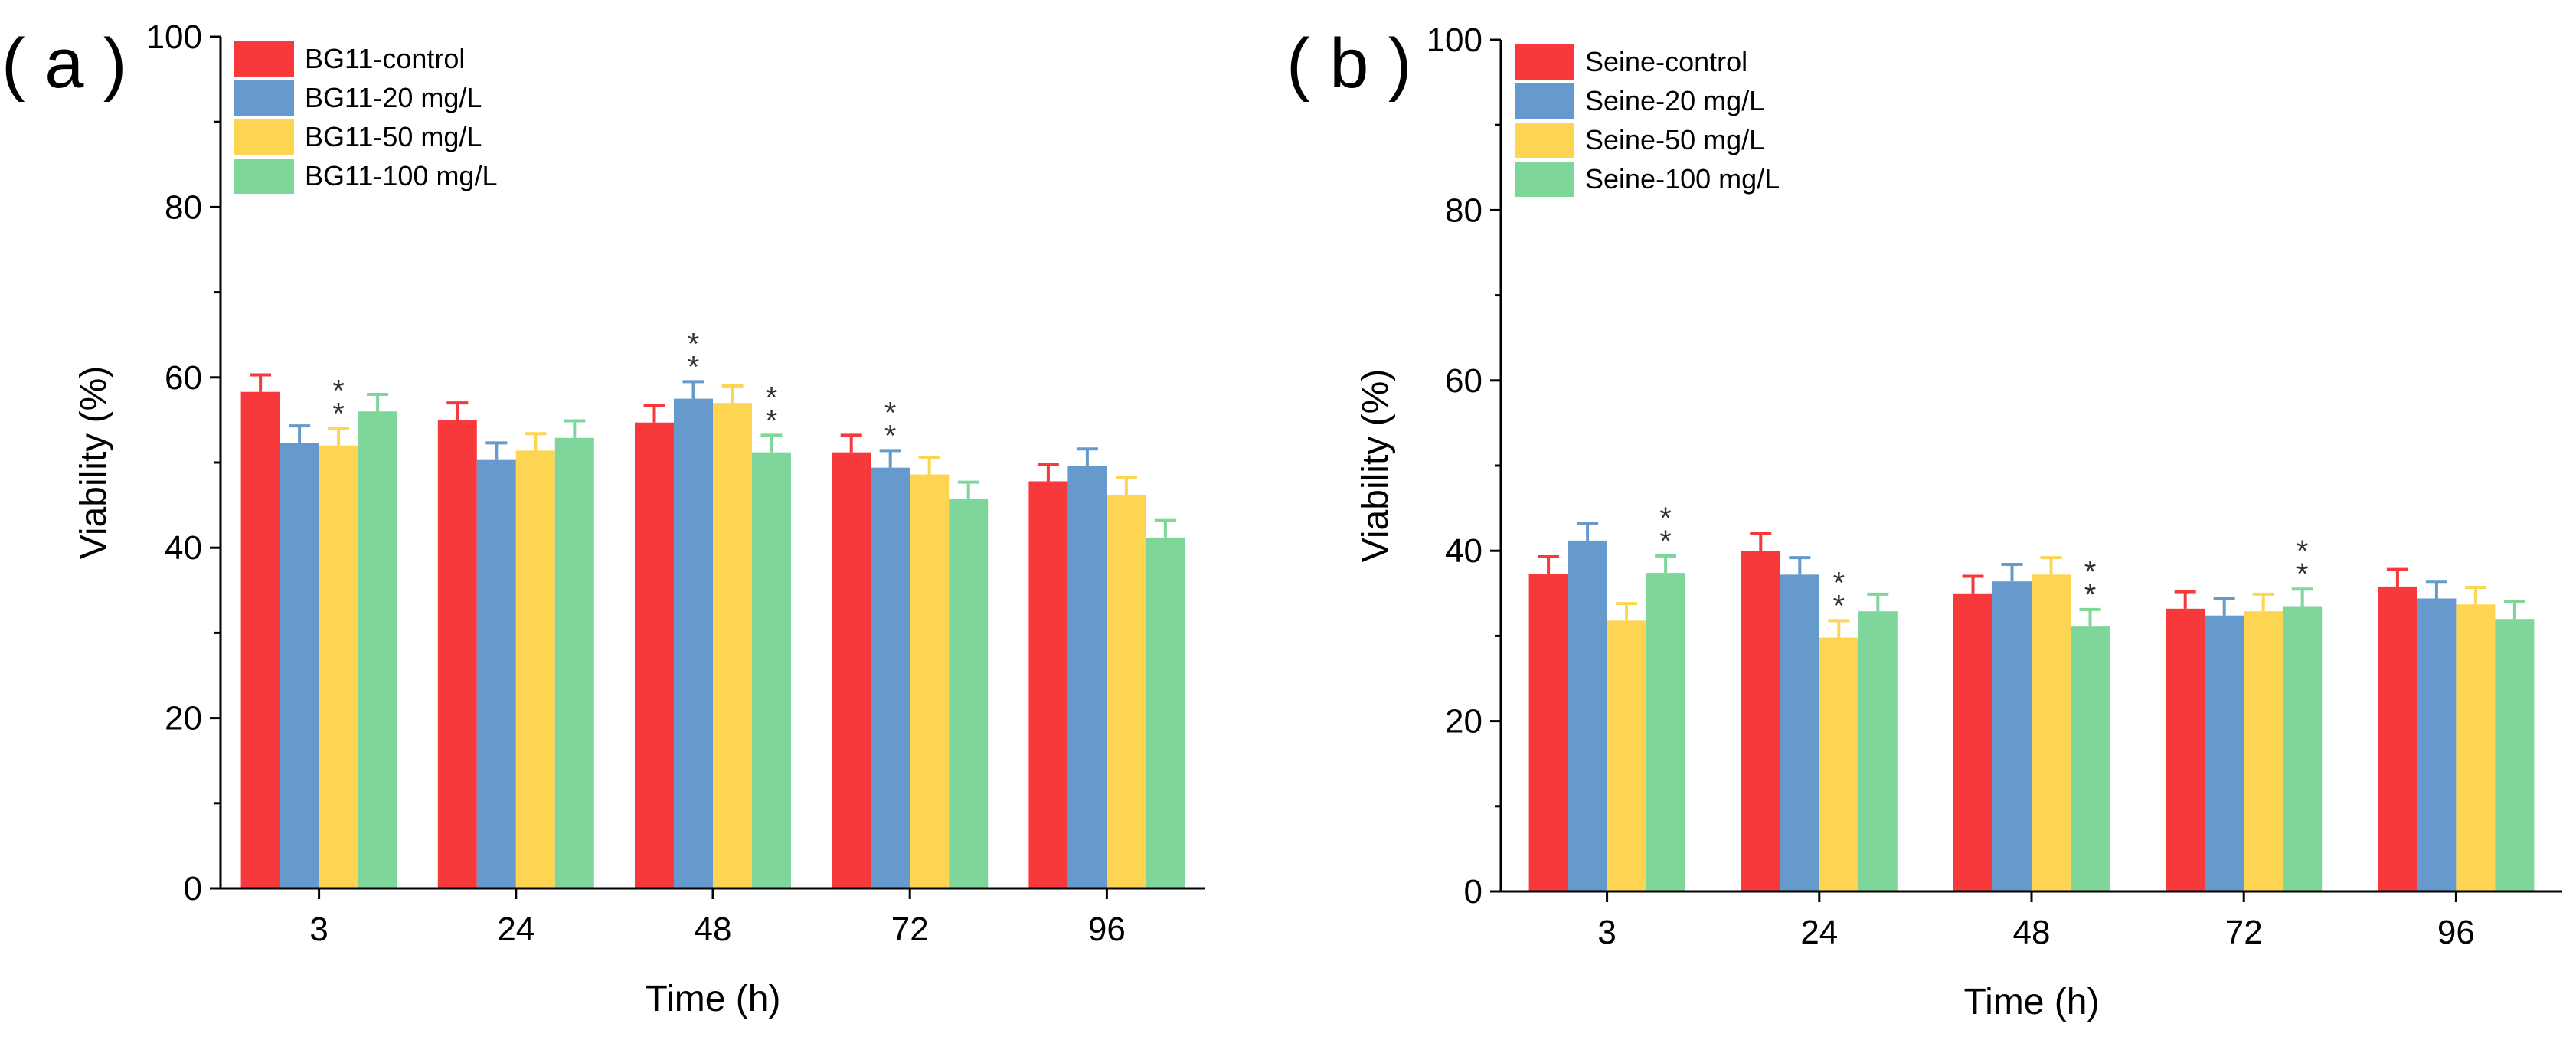 The image size is (2576, 1040). What do you see at coordinates (1682, 179) in the screenshot?
I see `legend-label: Seine-100 mg/L` at bounding box center [1682, 179].